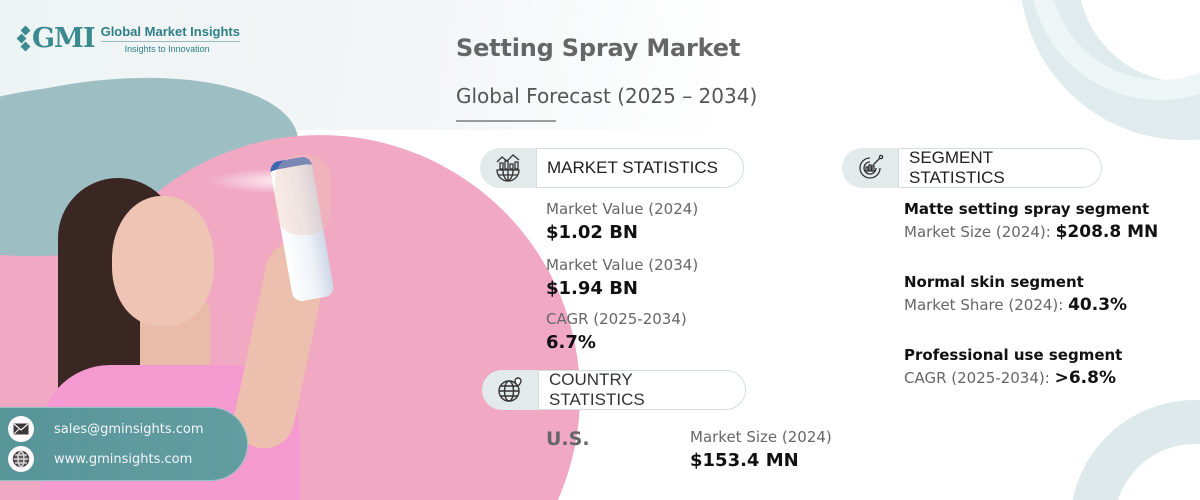 The height and width of the screenshot is (500, 1200). I want to click on segment-statistics-title: SEGMENT STATISTICS, so click(1000, 168).